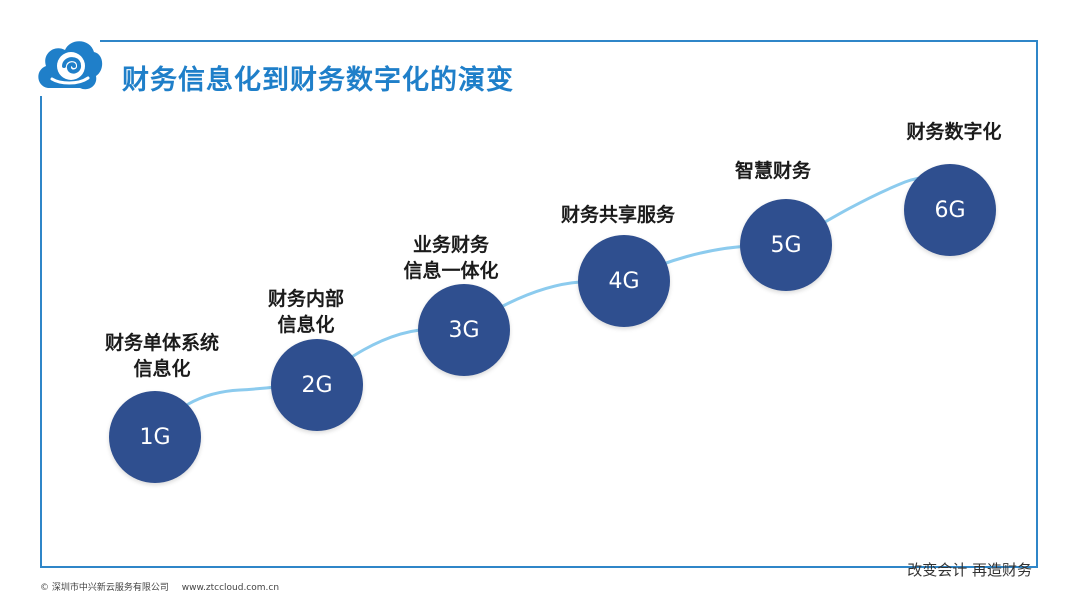 The width and height of the screenshot is (1080, 608). I want to click on stage-label-5g: 智慧财务, so click(773, 171).